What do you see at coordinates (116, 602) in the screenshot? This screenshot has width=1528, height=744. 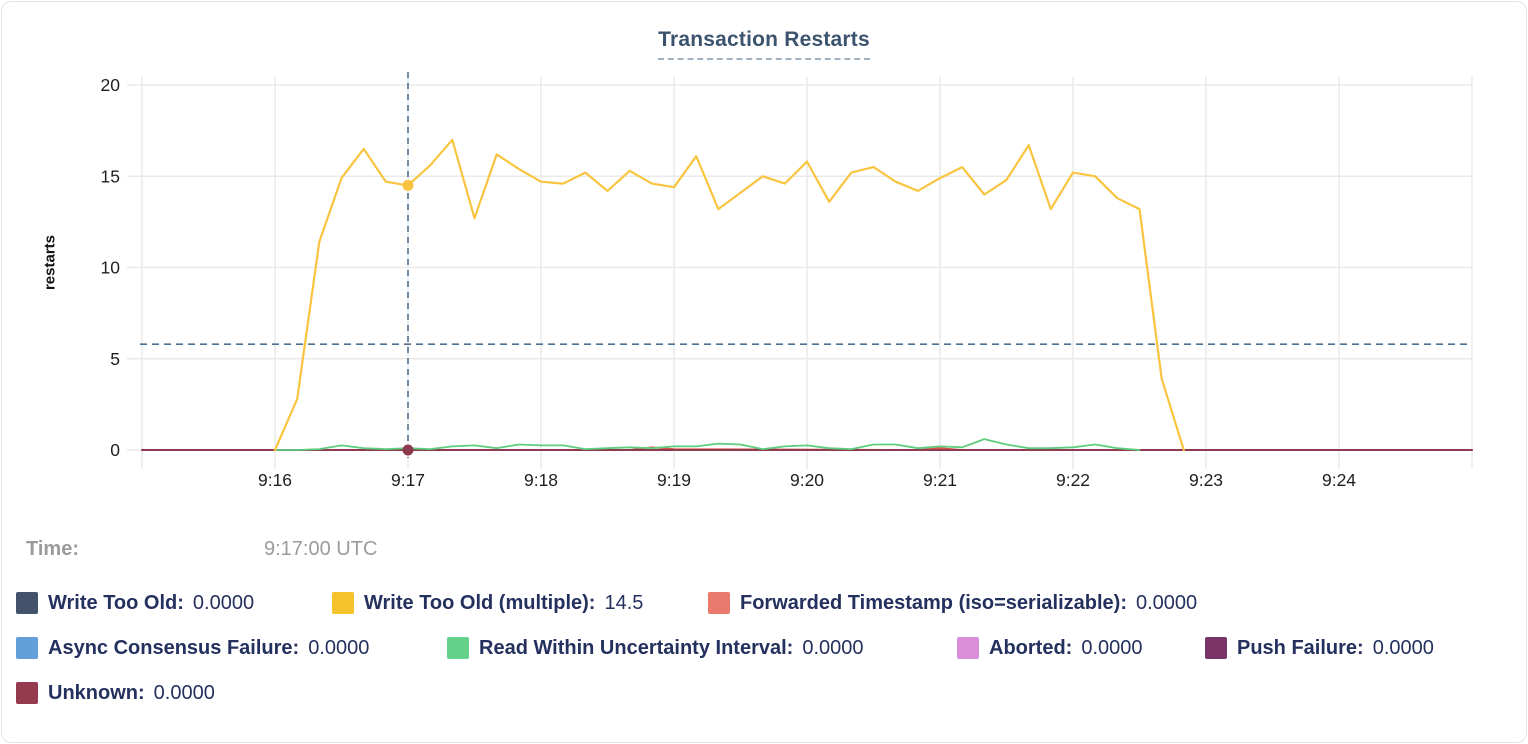 I see `legend-label: Write Too Old:` at bounding box center [116, 602].